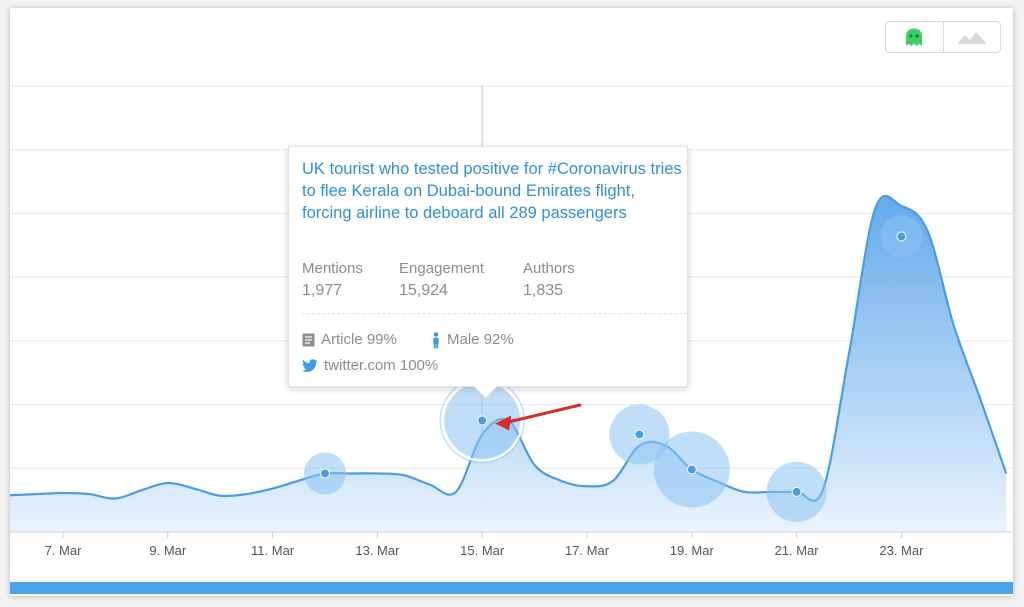 Image resolution: width=1024 pixels, height=607 pixels. Describe the element at coordinates (494, 313) in the screenshot. I see `tooltip-divider` at that location.